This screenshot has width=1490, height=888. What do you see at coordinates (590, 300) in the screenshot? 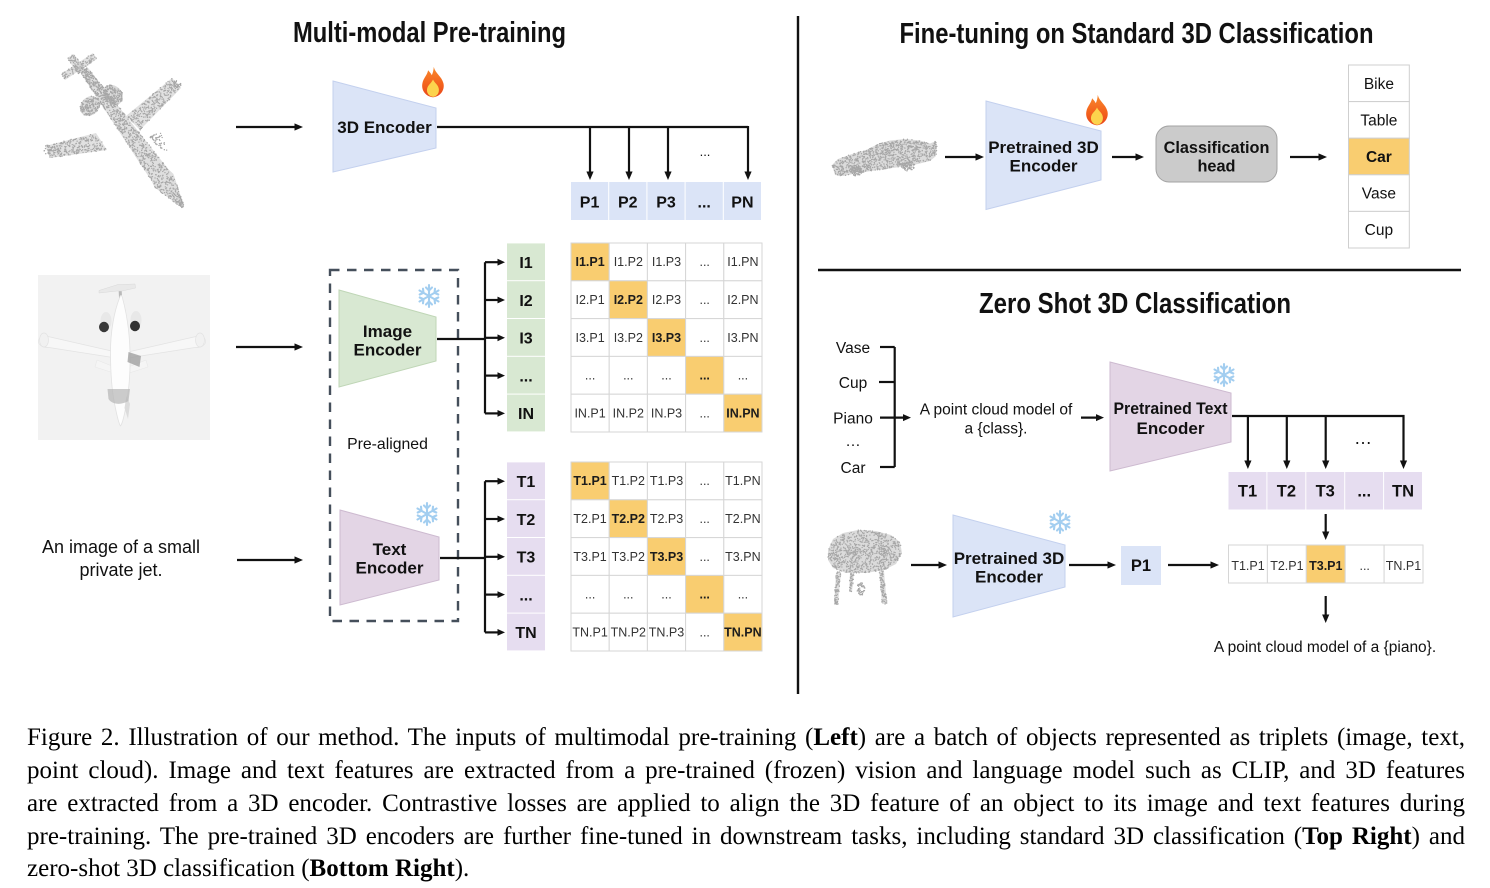
I see `svg-text: I2.P1` at bounding box center [590, 300].